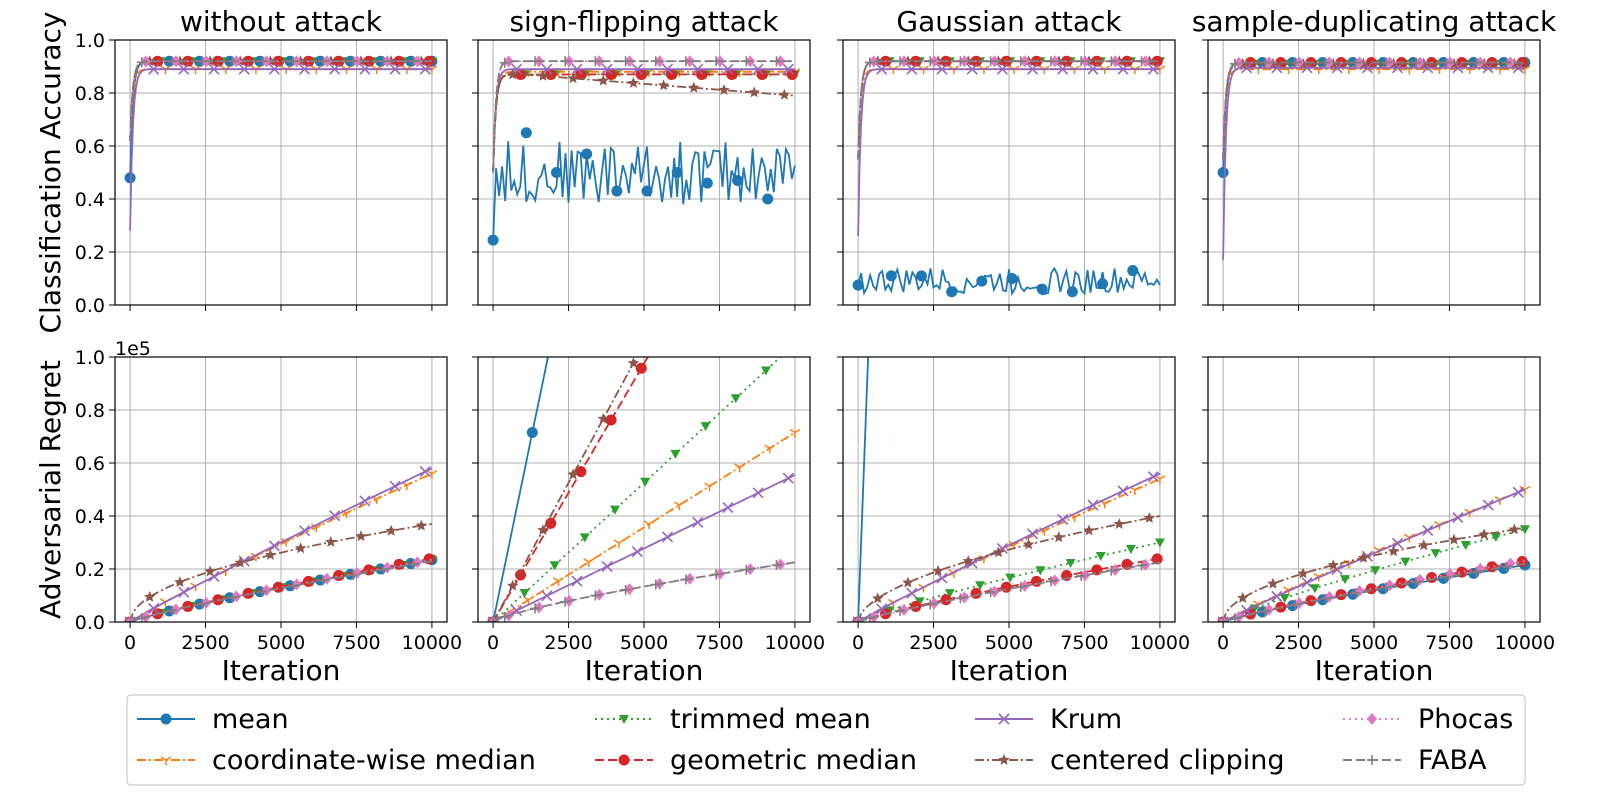 This screenshot has height=810, width=1600. I want to click on panel-title: sample-duplicating attack, so click(1374, 21).